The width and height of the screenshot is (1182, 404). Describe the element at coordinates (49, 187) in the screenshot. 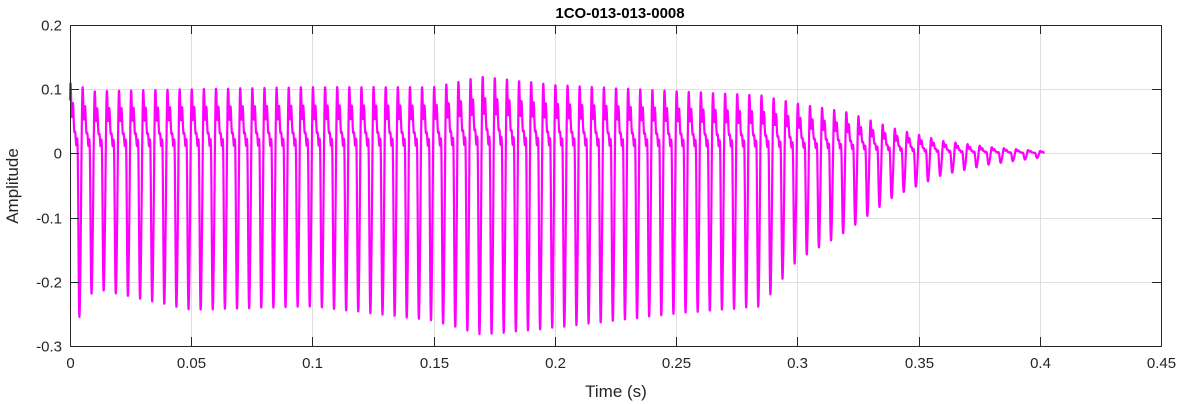

I see `y-tick-labels: -0.3 -0.2 -0.1 0 0.1 0.2` at that location.